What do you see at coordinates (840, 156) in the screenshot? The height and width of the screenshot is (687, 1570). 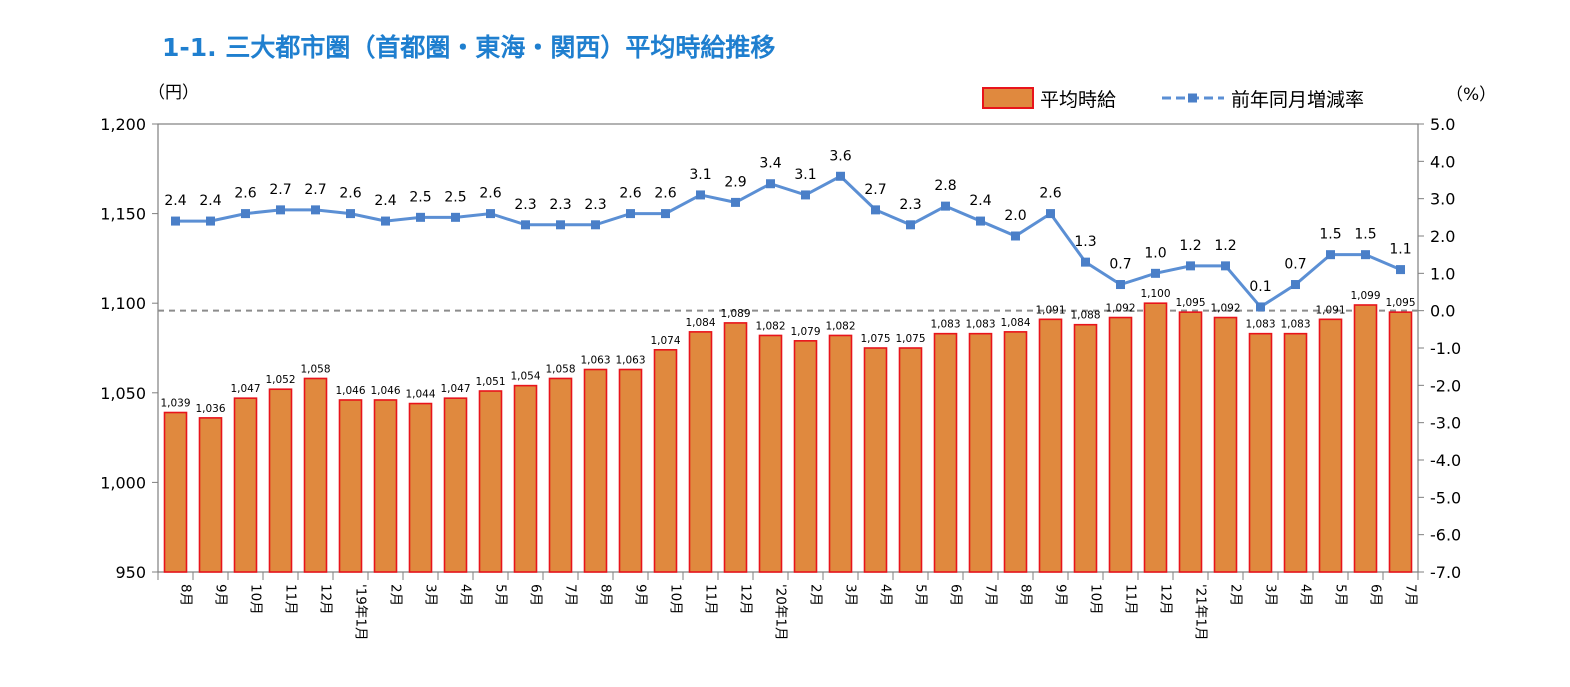 I see `rate-value-label: 3.6` at bounding box center [840, 156].